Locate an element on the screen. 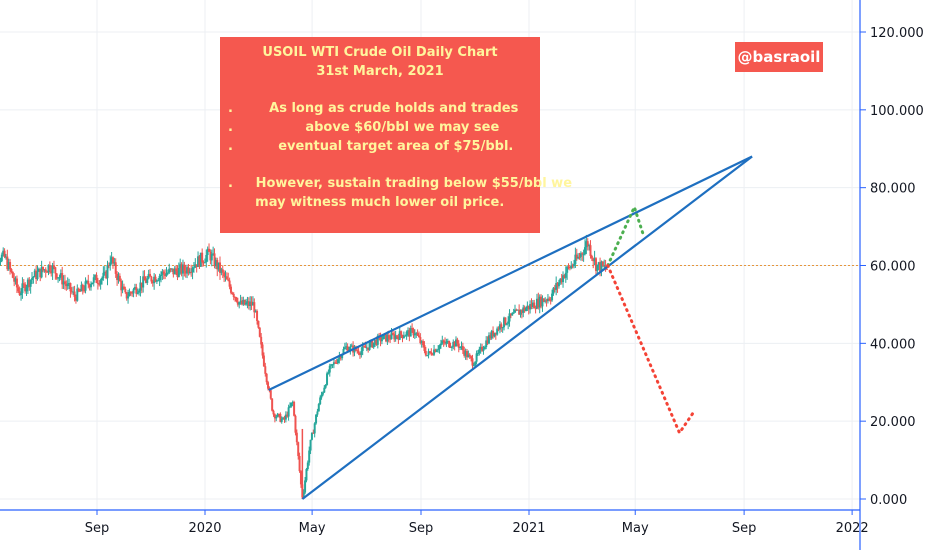 This screenshot has height=550, width=932. bearish-projection is located at coordinates (650, 350).